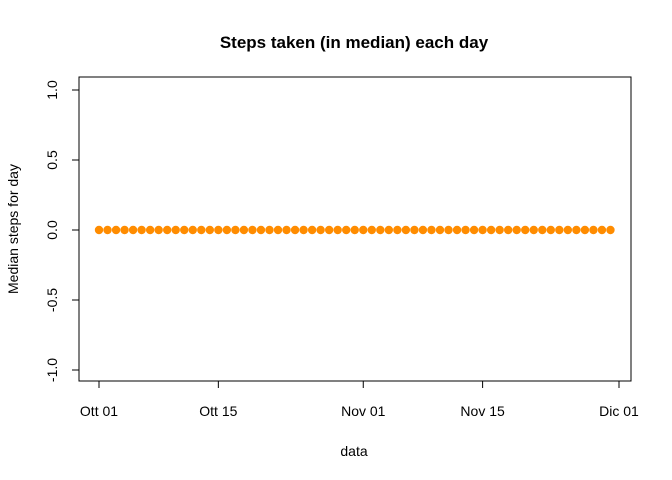 This screenshot has height=480, width=672. Describe the element at coordinates (218, 411) in the screenshot. I see `x-tick-label: Ott 15` at that location.